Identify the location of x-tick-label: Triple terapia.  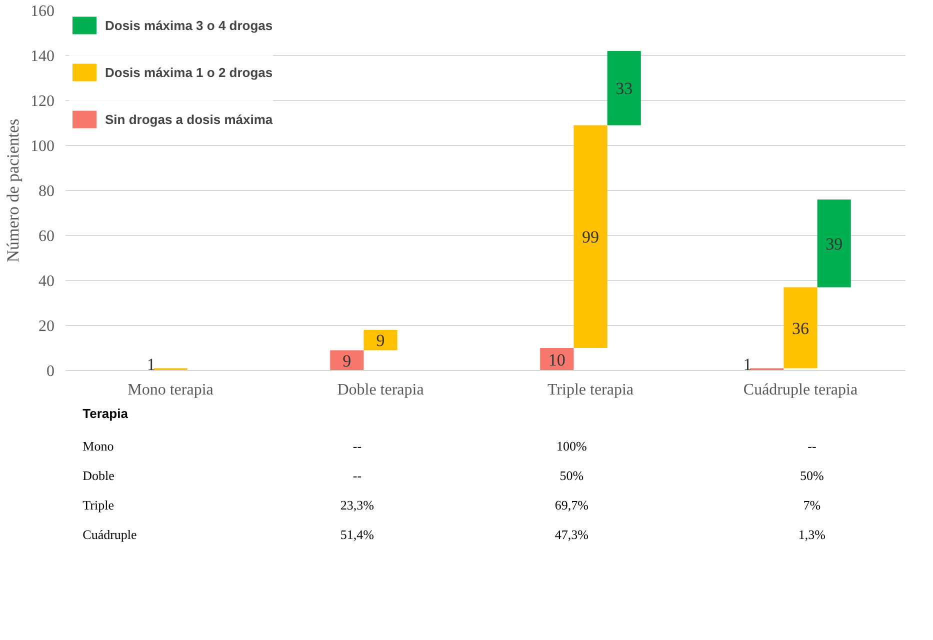
(590, 390).